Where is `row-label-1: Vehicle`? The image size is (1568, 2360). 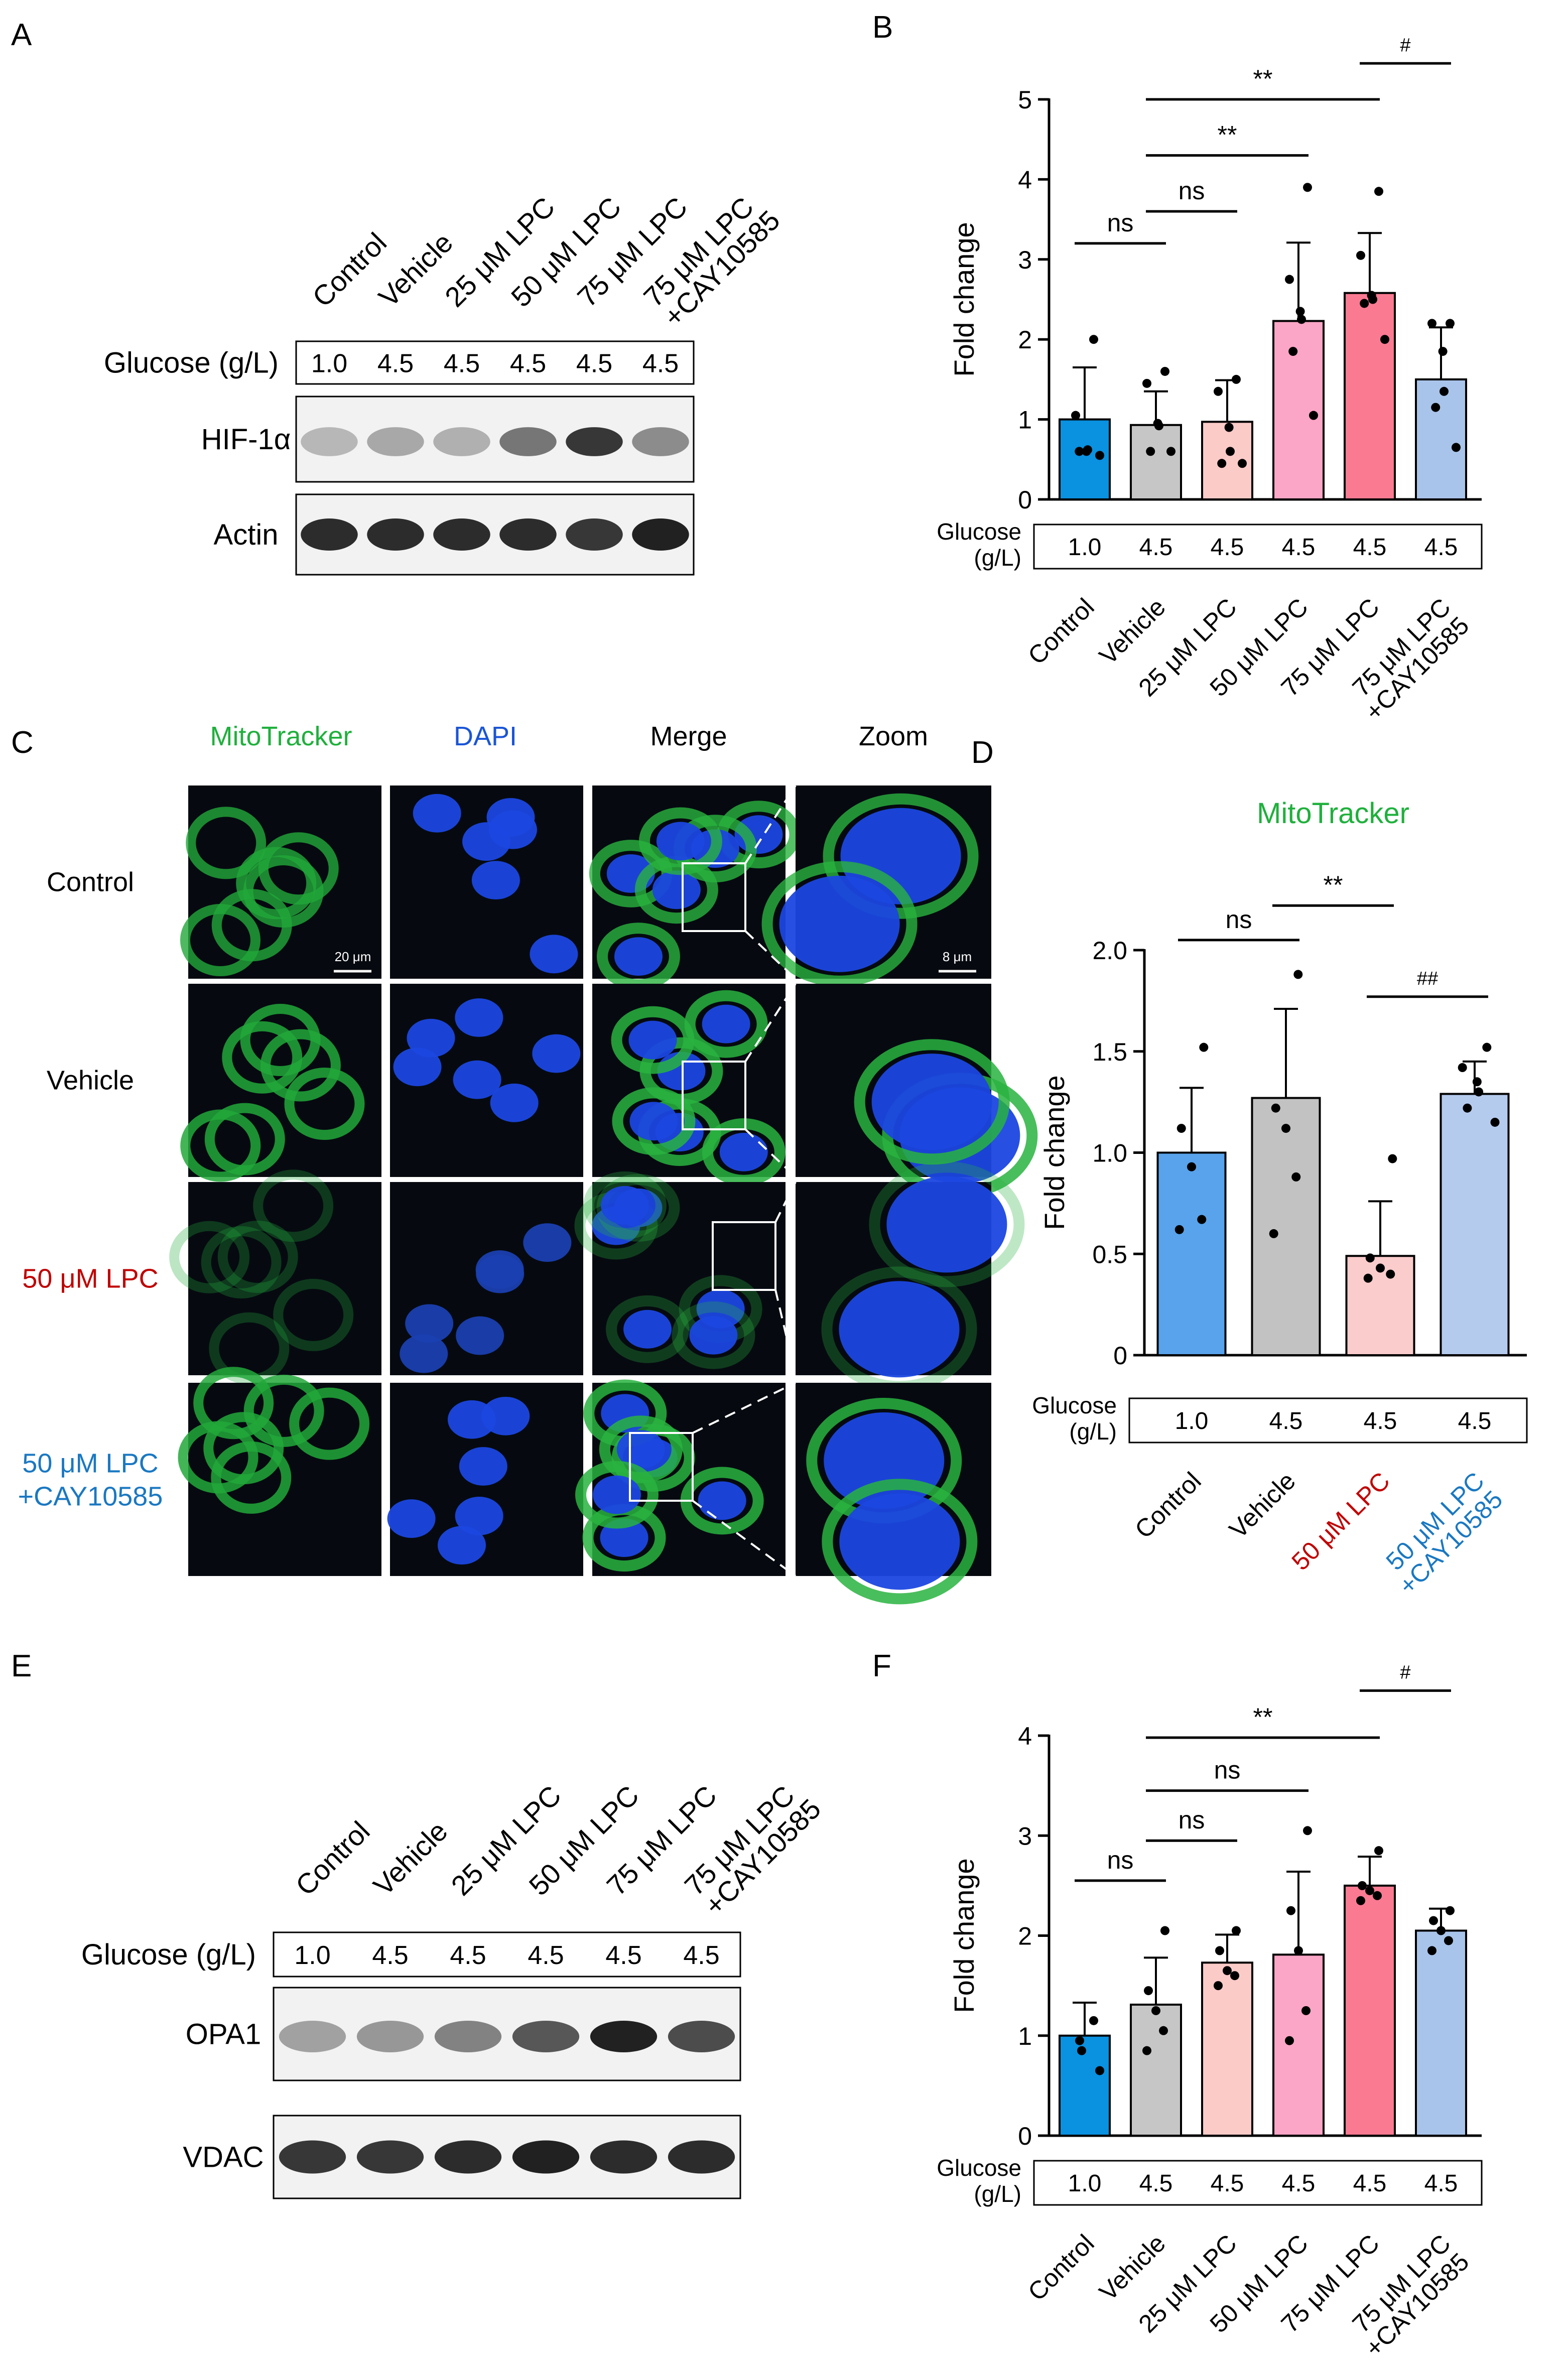 row-label-1: Vehicle is located at coordinates (90, 1081).